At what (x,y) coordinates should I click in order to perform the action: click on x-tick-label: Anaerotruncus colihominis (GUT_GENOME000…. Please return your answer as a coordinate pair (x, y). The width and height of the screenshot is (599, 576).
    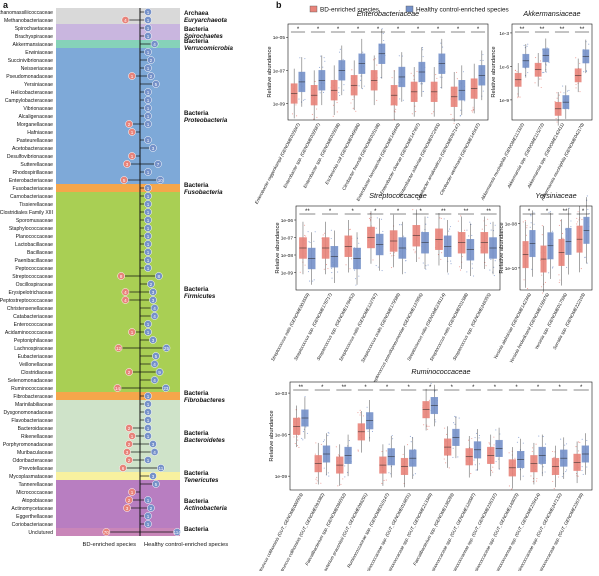
    Looking at the image, I should click on (277, 531).